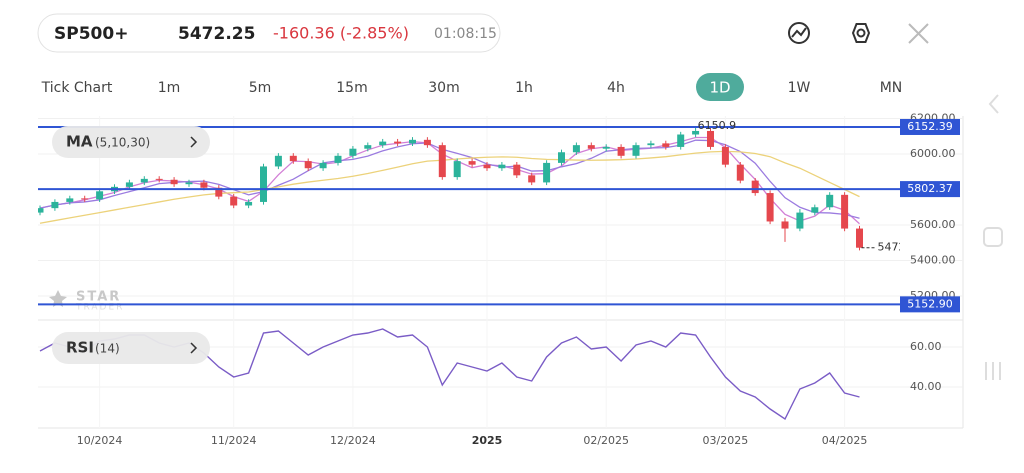  What do you see at coordinates (194, 142) in the screenshot?
I see `chevron` at bounding box center [194, 142].